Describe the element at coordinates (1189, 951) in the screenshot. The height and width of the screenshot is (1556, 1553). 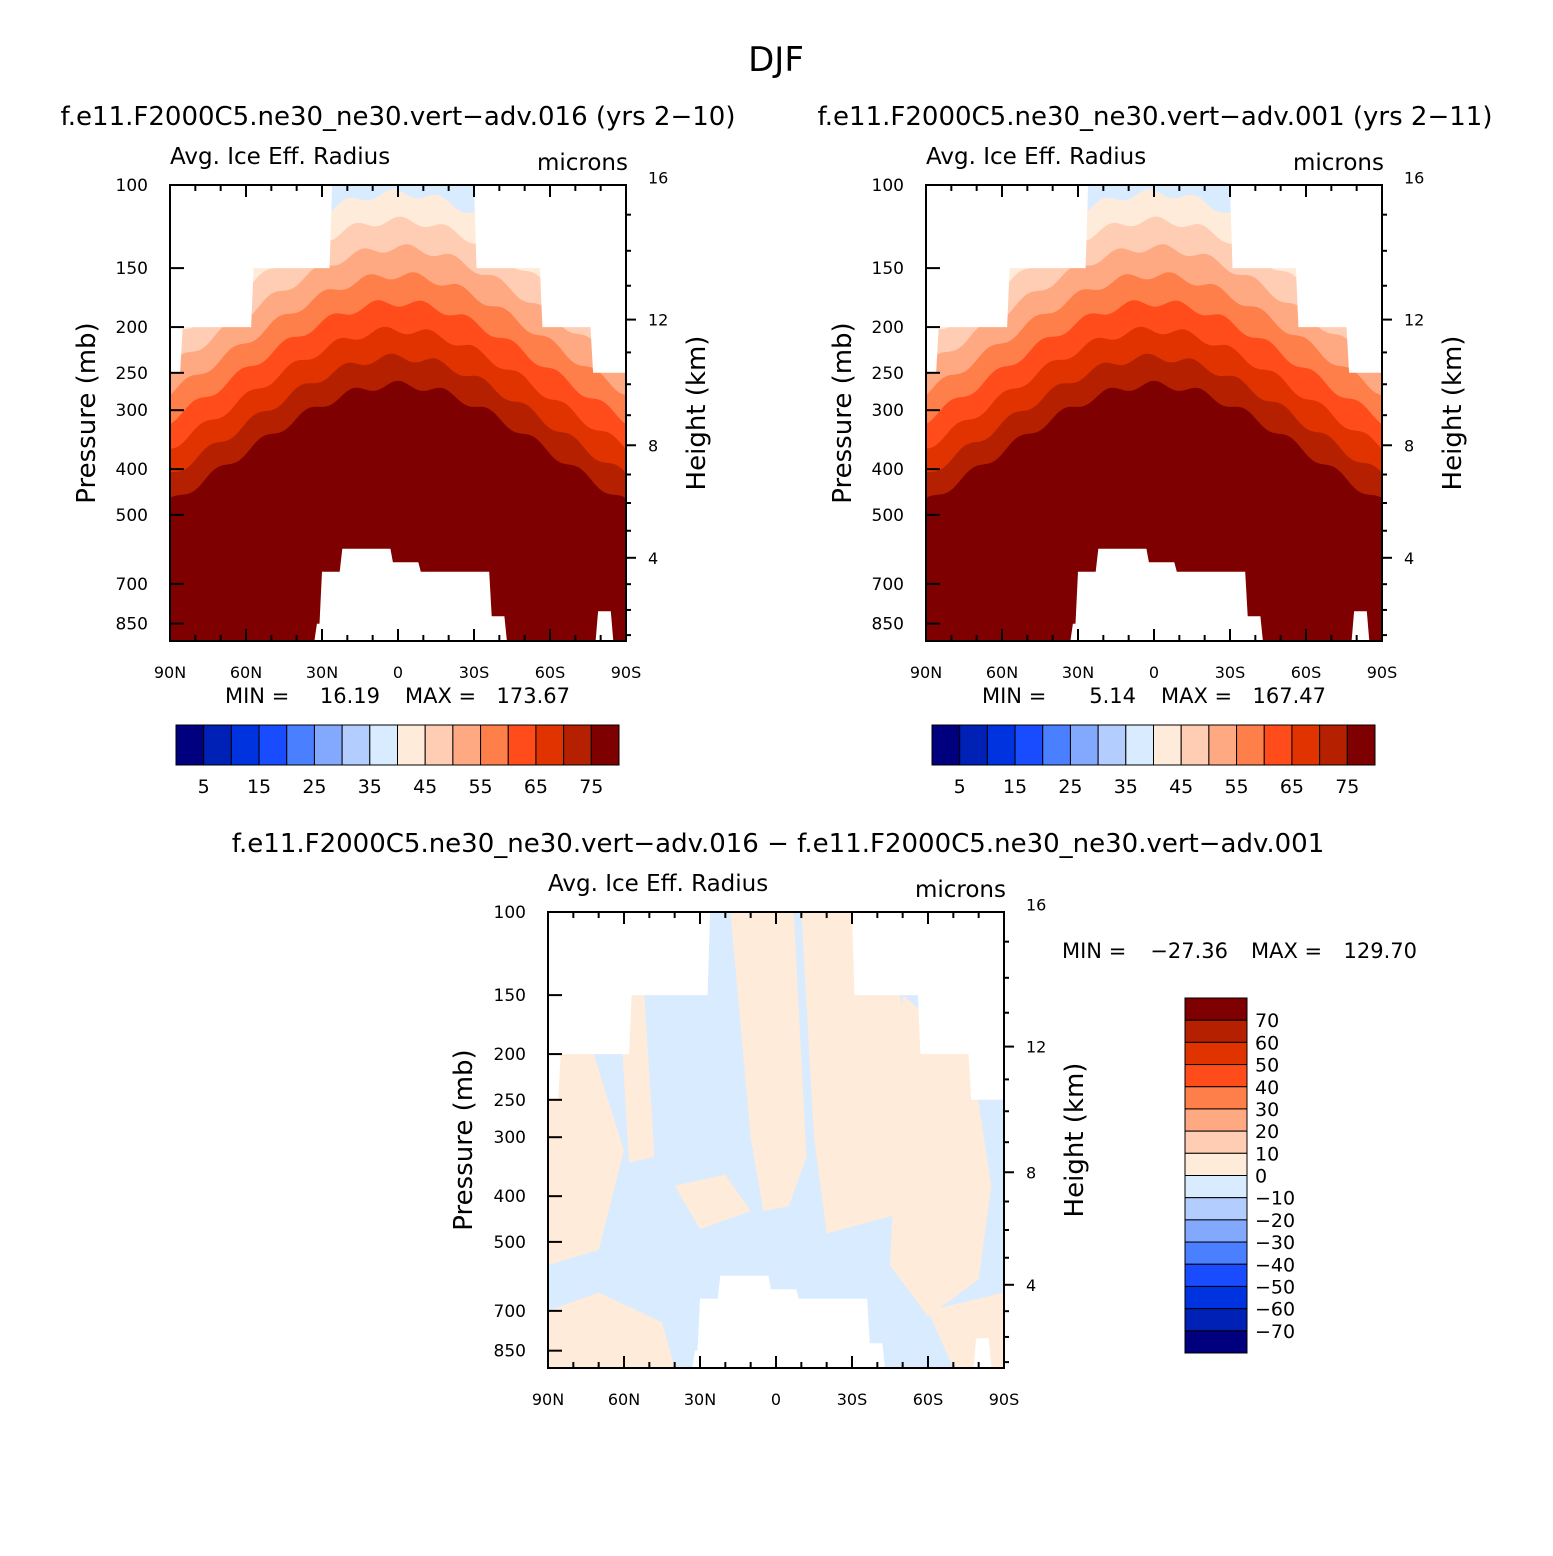
I see `panel-3-min-value: −27.36` at that location.